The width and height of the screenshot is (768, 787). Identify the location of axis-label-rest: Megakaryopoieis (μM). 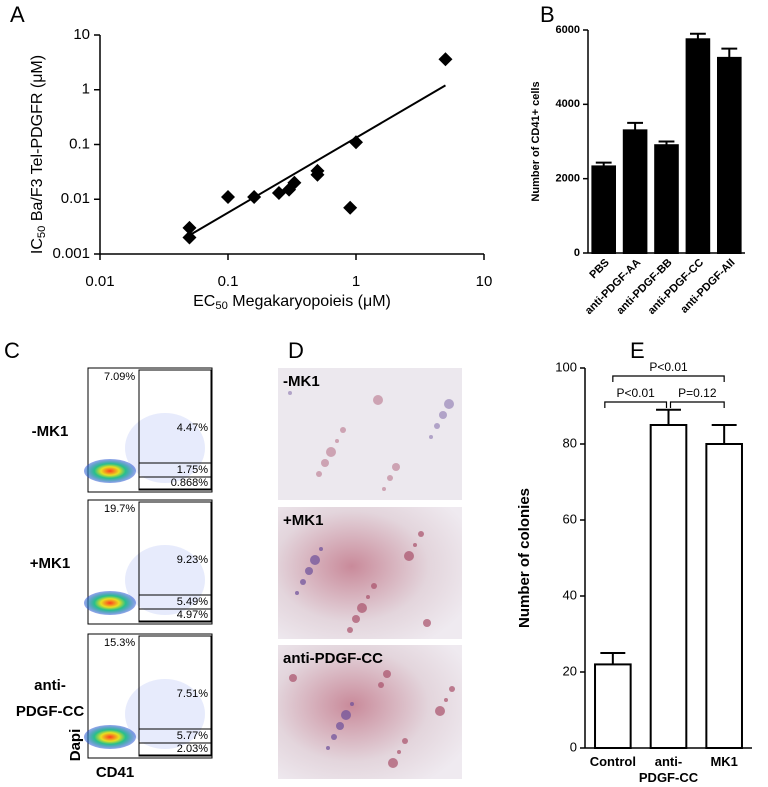
(309, 301).